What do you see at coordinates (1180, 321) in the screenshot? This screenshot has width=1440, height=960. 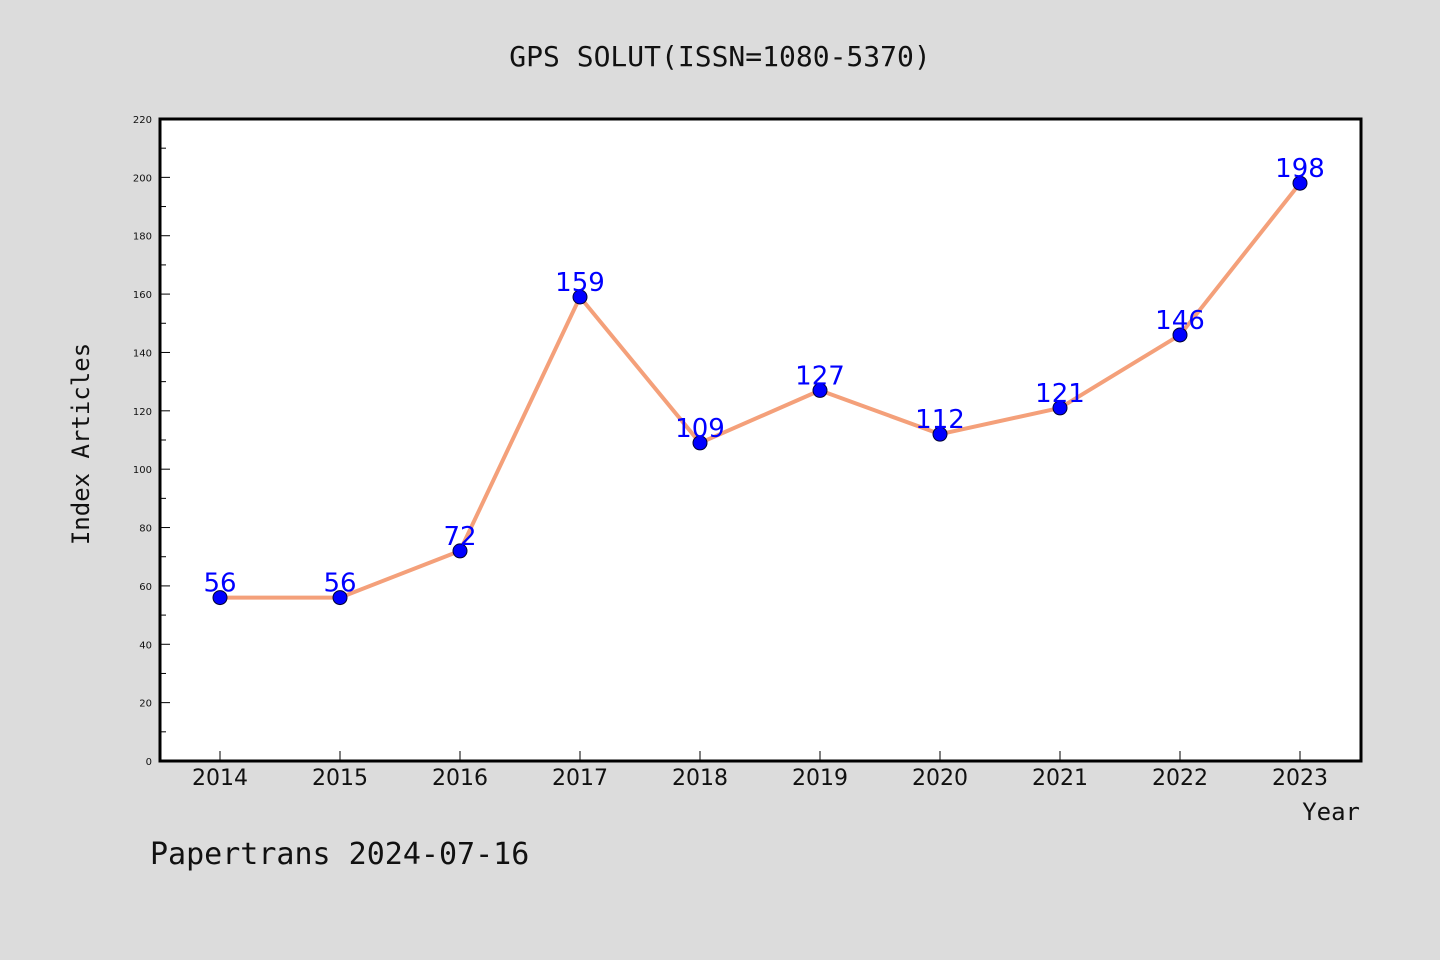 I see `data-label: 146` at bounding box center [1180, 321].